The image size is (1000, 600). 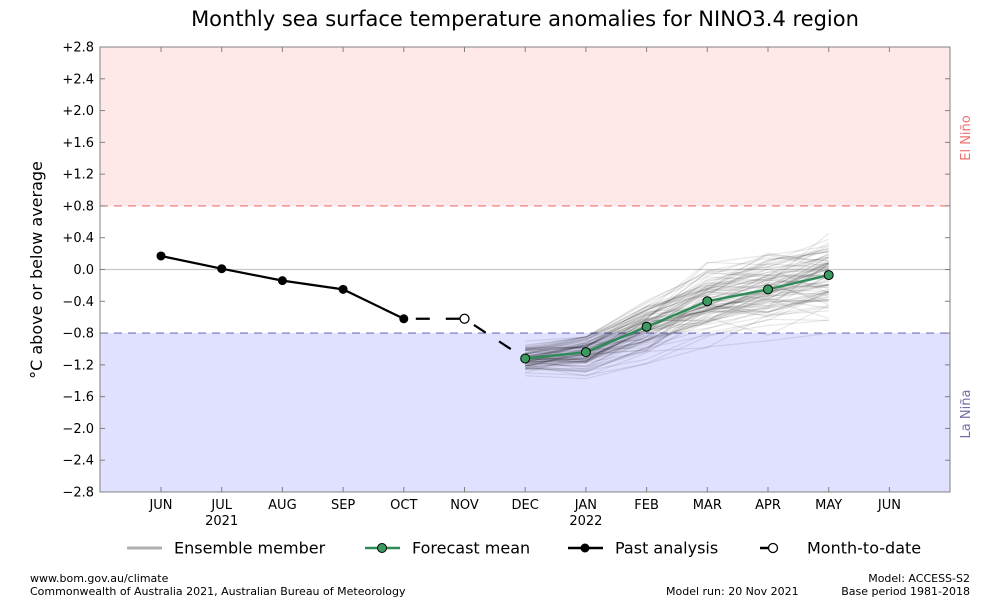 I want to click on x-tick-label: MAY, so click(x=828, y=505).